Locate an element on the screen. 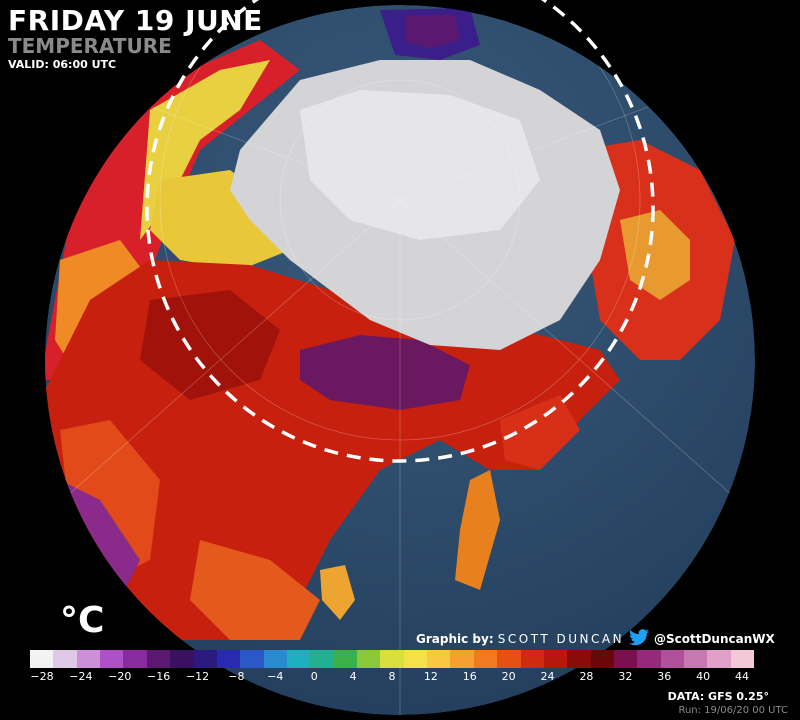  china-extreme-region is located at coordinates (100, 540).